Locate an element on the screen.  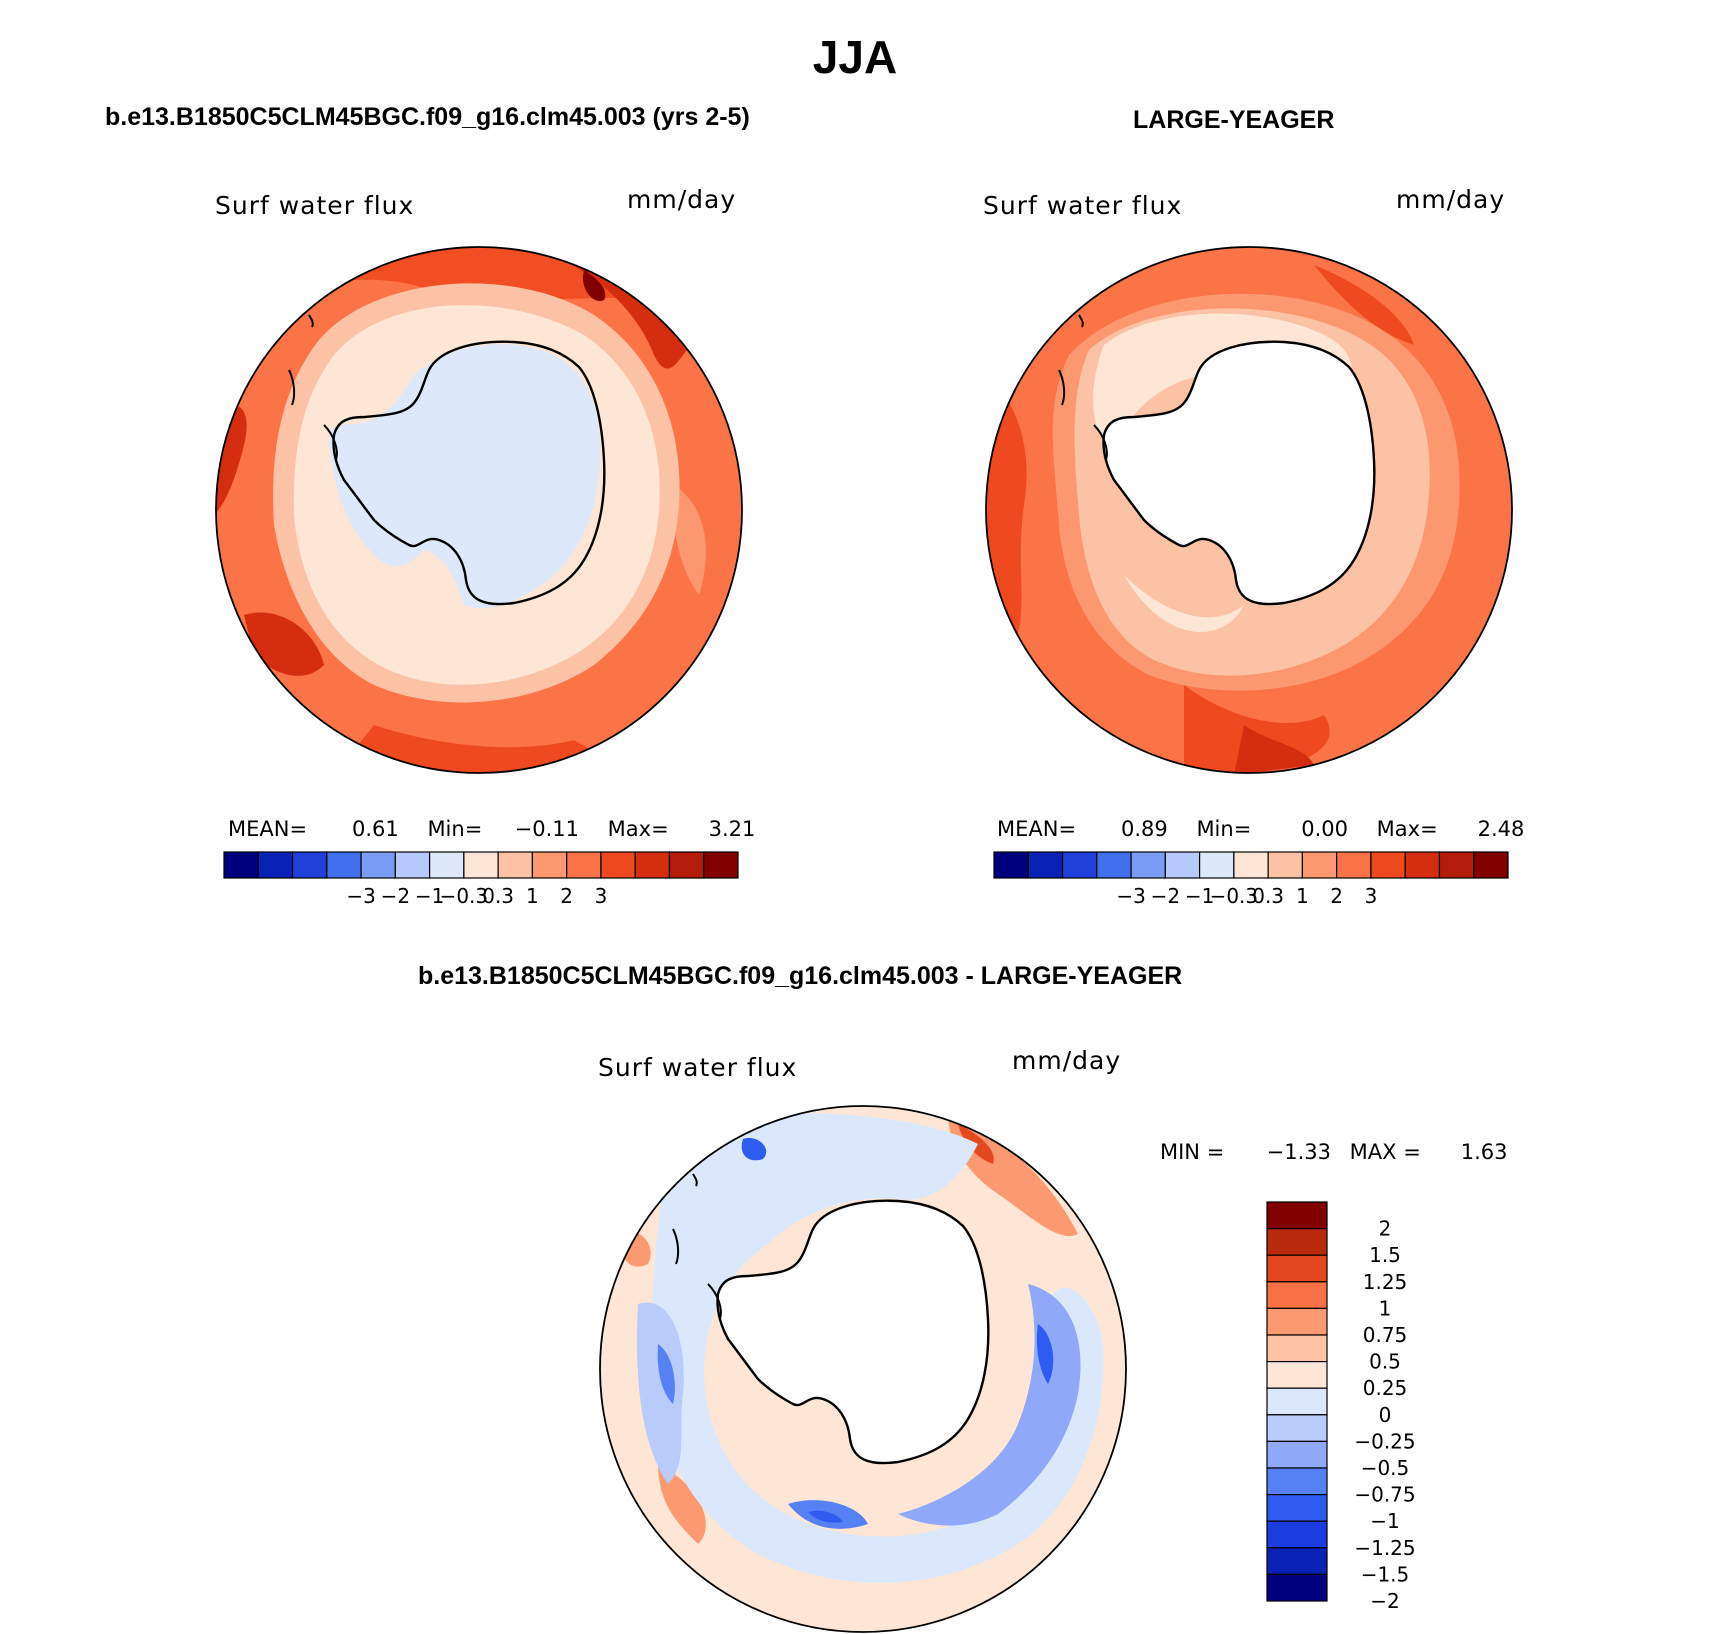
difference-colorbar-tick-label: 1.5 is located at coordinates (1385, 1255).